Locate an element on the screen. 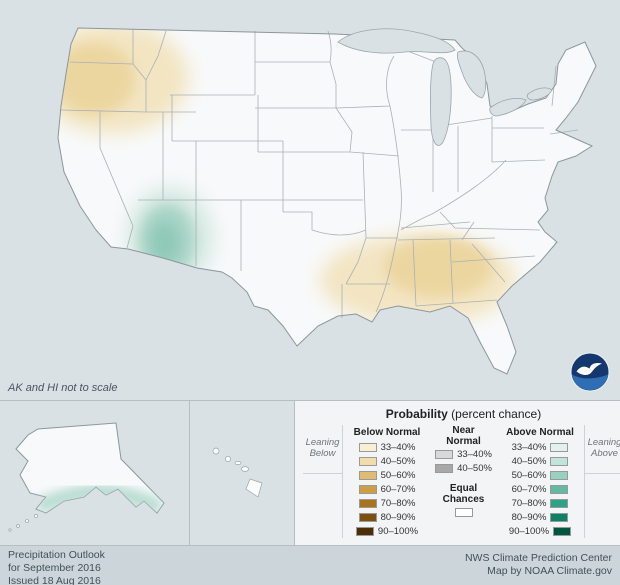  near-normal-header: Near Normal is located at coordinates (463, 436).